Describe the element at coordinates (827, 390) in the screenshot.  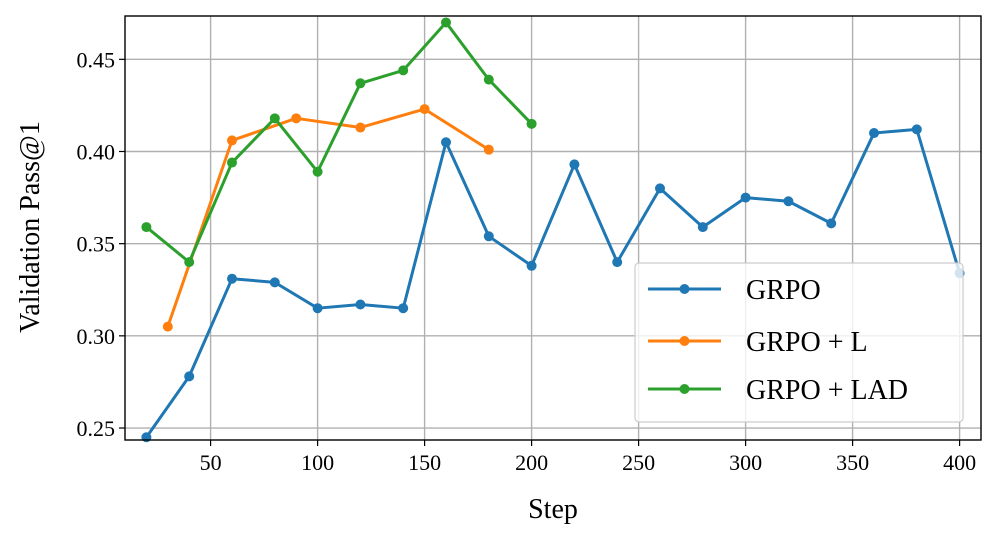
I see `legend-label-grpo-lad: GRPO + LAD` at that location.